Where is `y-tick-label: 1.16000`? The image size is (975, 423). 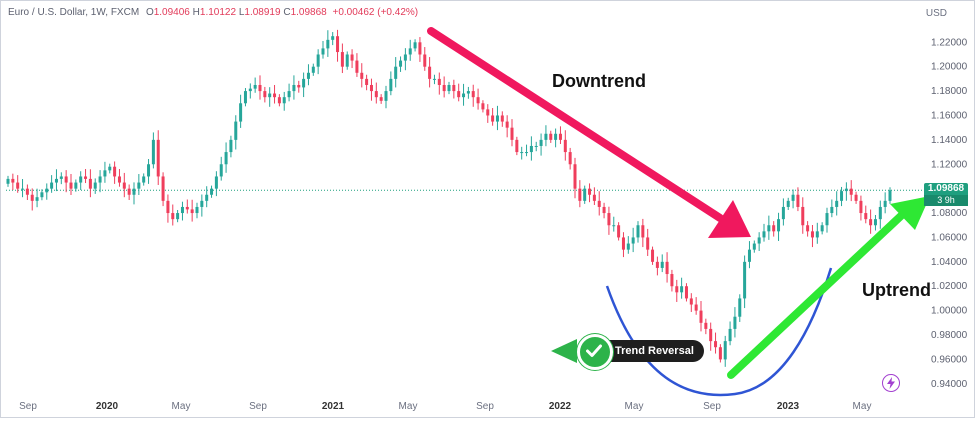 y-tick-label: 1.16000 is located at coordinates (949, 115).